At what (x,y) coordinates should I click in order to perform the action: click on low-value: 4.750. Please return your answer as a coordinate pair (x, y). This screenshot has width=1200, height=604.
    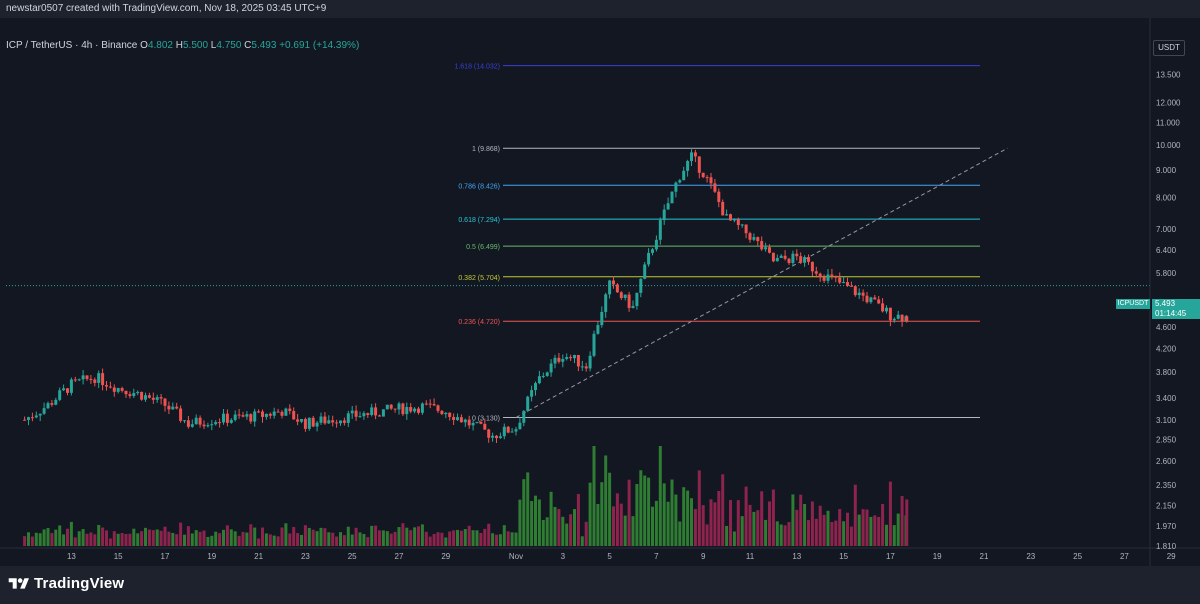
    Looking at the image, I should click on (229, 45).